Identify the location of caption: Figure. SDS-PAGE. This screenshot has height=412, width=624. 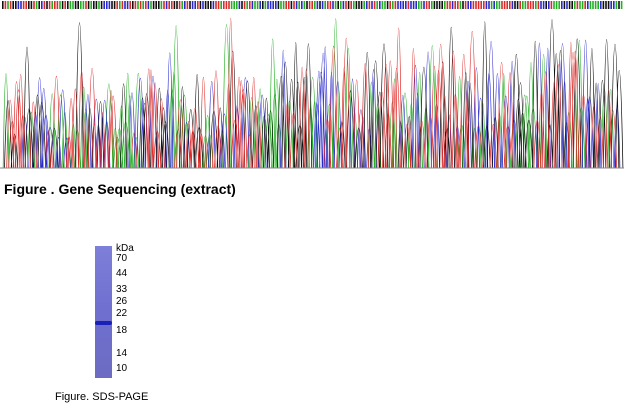
(102, 397).